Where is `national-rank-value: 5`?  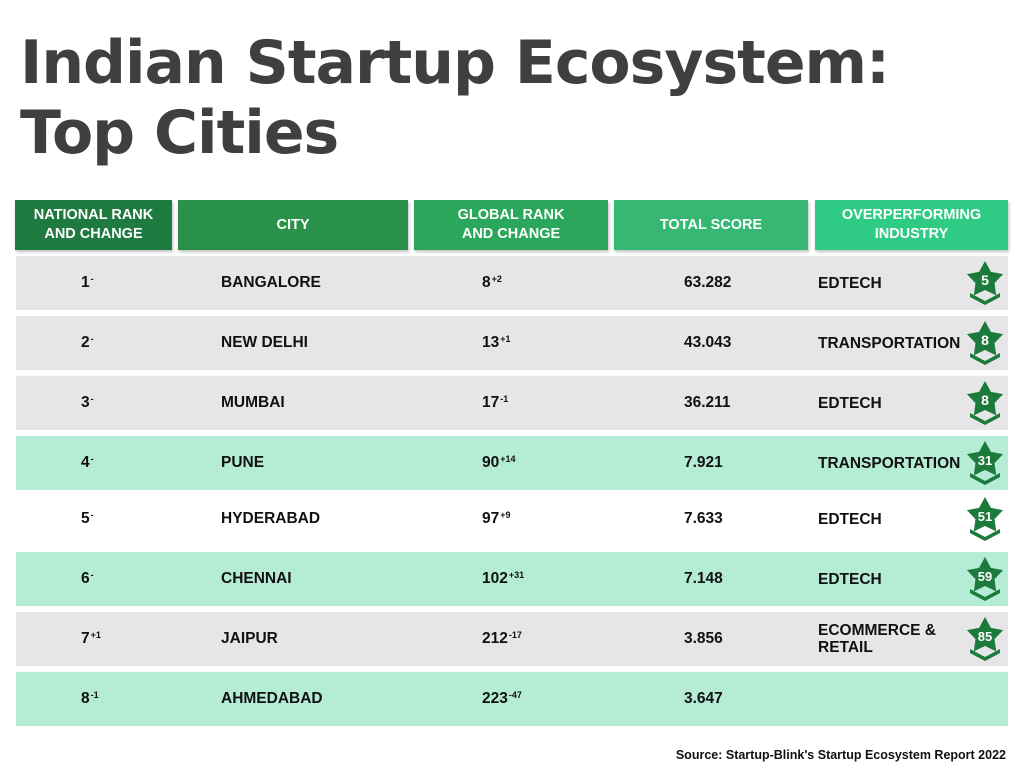
national-rank-value: 5 is located at coordinates (85, 518).